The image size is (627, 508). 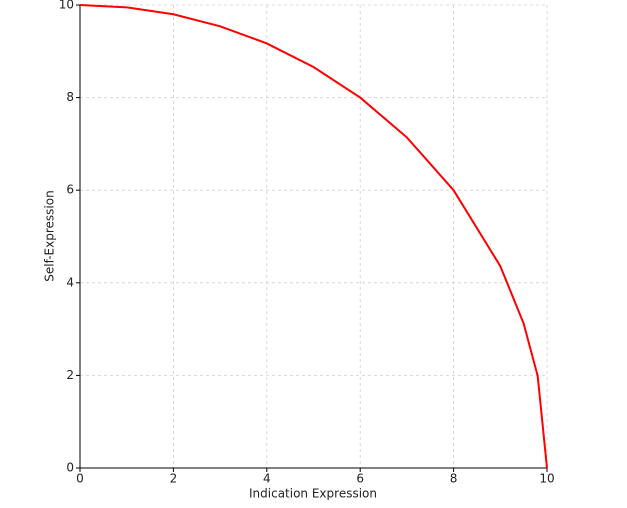 I want to click on y-tick-label: 10, so click(x=66, y=6).